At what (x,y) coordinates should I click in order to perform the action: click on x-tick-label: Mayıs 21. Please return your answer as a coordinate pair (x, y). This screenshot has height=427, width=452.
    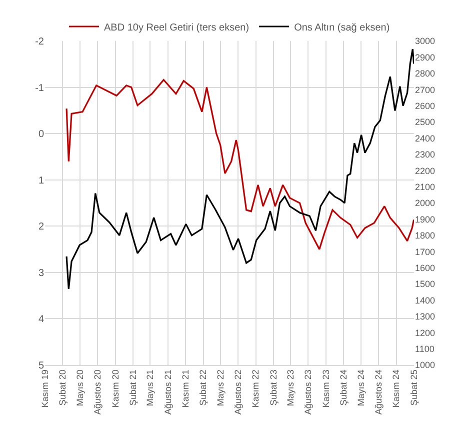
    Looking at the image, I should click on (150, 388).